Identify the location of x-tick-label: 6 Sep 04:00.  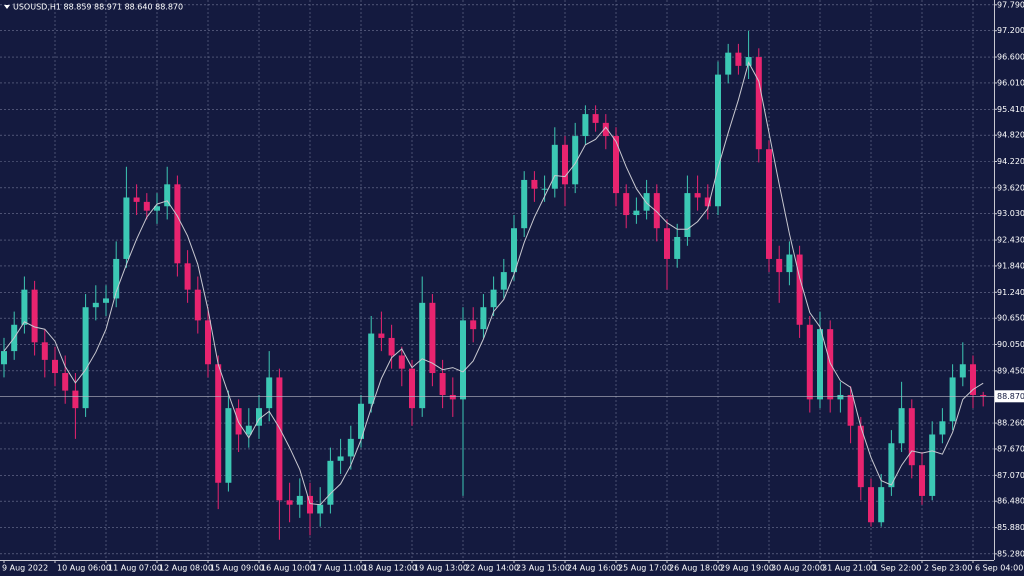
(999, 568).